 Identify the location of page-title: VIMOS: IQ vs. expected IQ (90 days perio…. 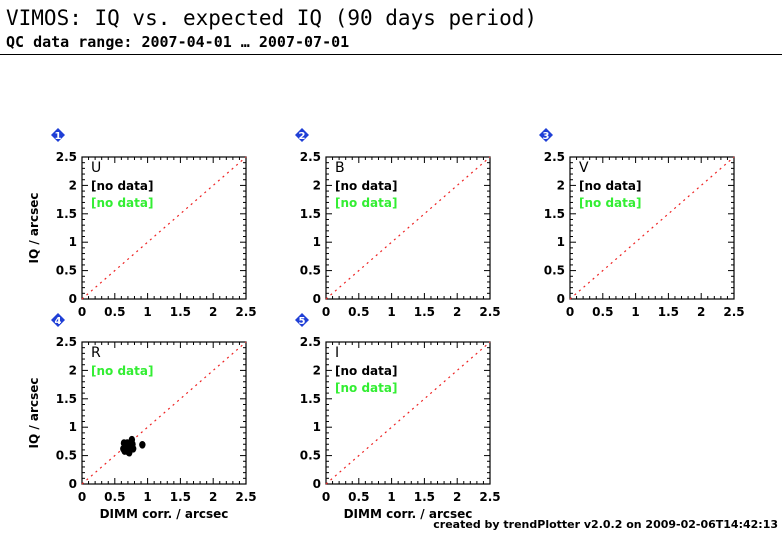
(272, 18).